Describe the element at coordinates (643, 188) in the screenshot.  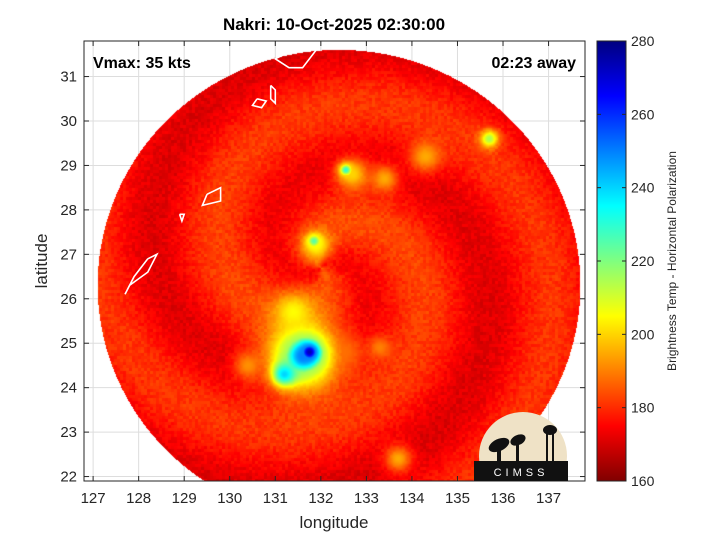
I see `colorbar-tick-label: 240` at that location.